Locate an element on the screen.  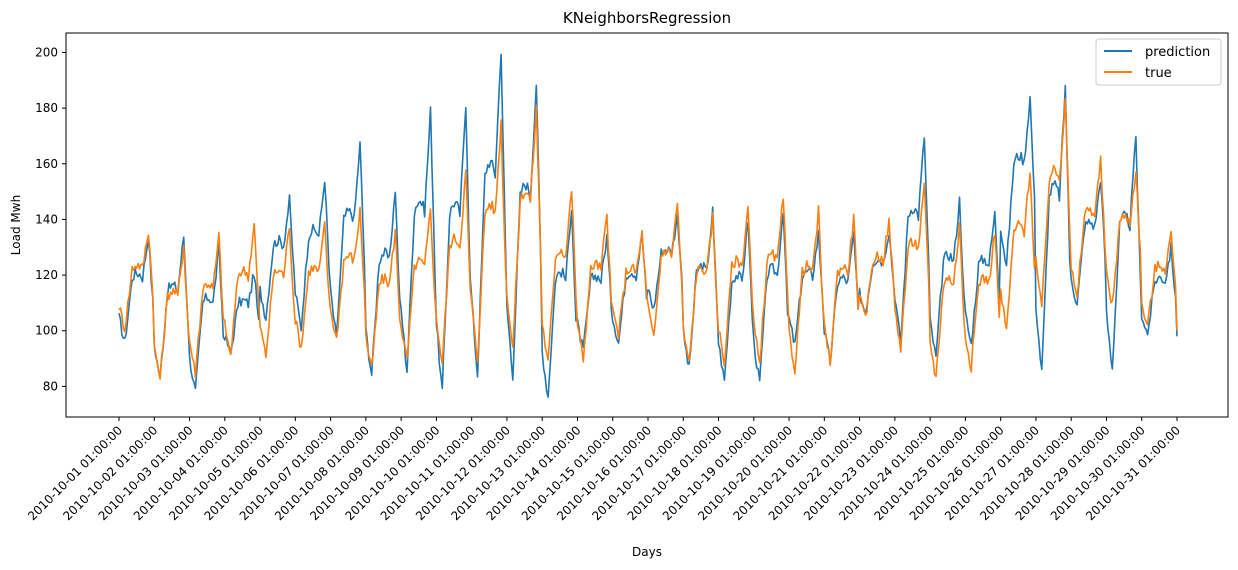
y-axis-title: Load Mwh is located at coordinates (16, 225).